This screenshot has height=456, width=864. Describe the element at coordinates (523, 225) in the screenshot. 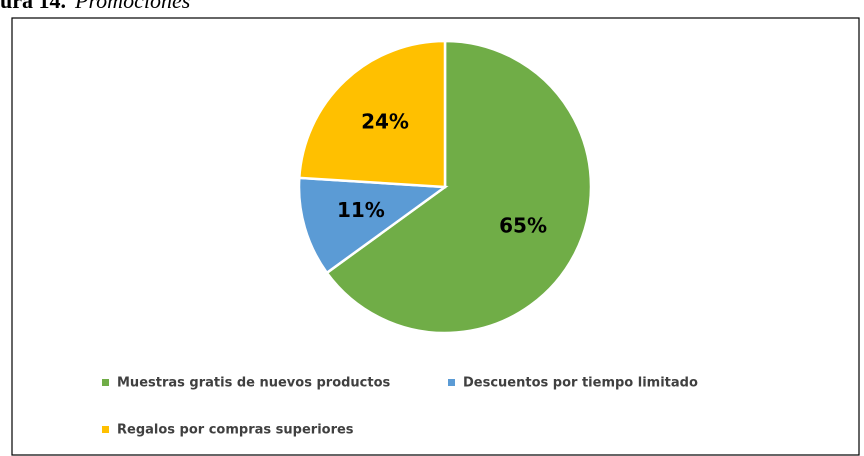

I see `data-label: 65%` at that location.